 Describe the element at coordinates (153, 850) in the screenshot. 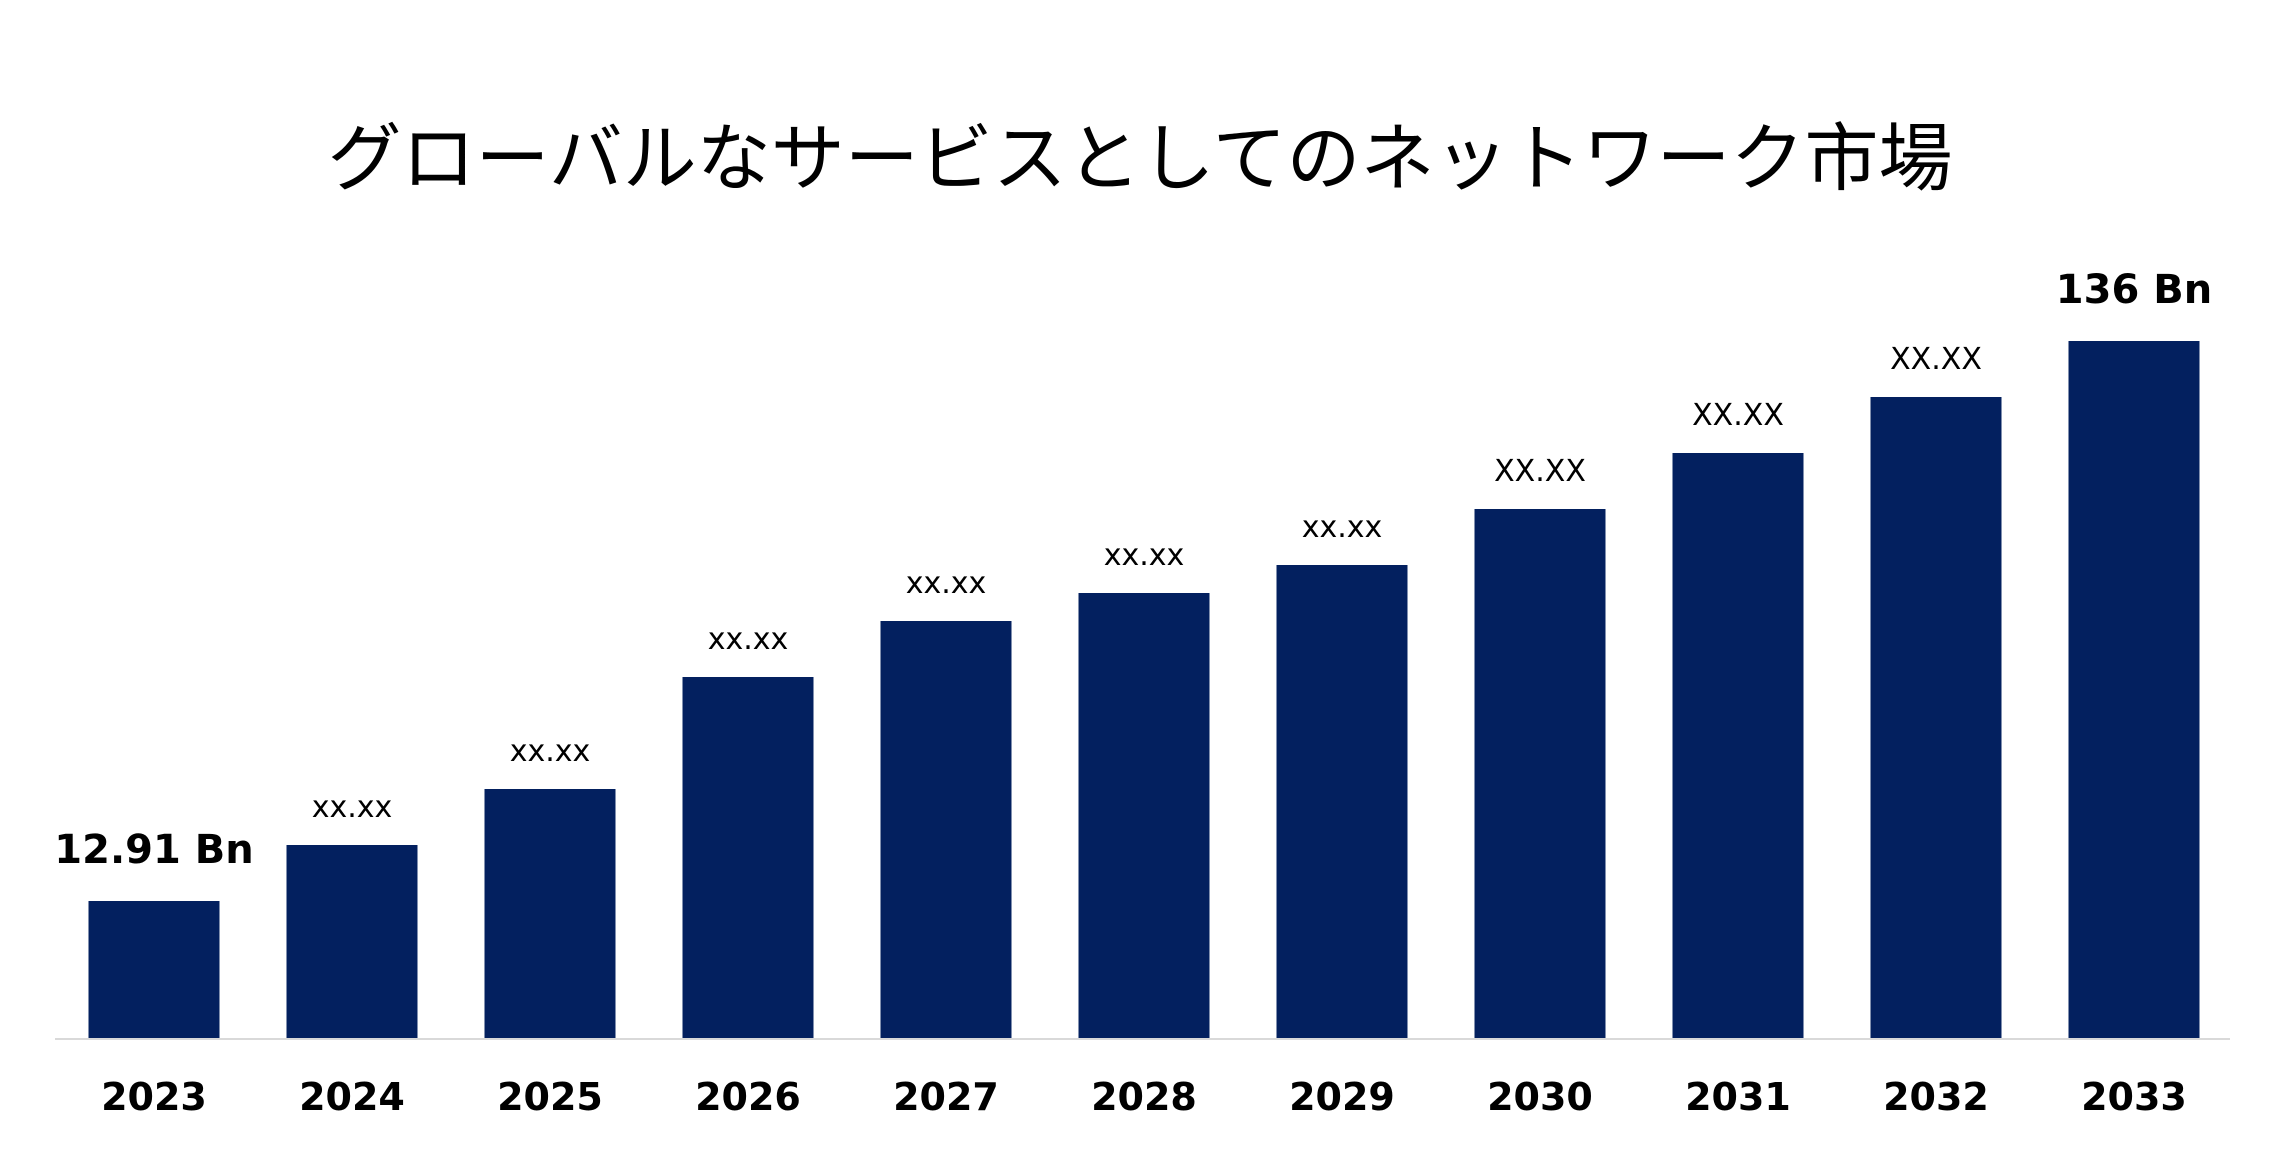

I see `data-label-2023: 12.91 Bn` at that location.